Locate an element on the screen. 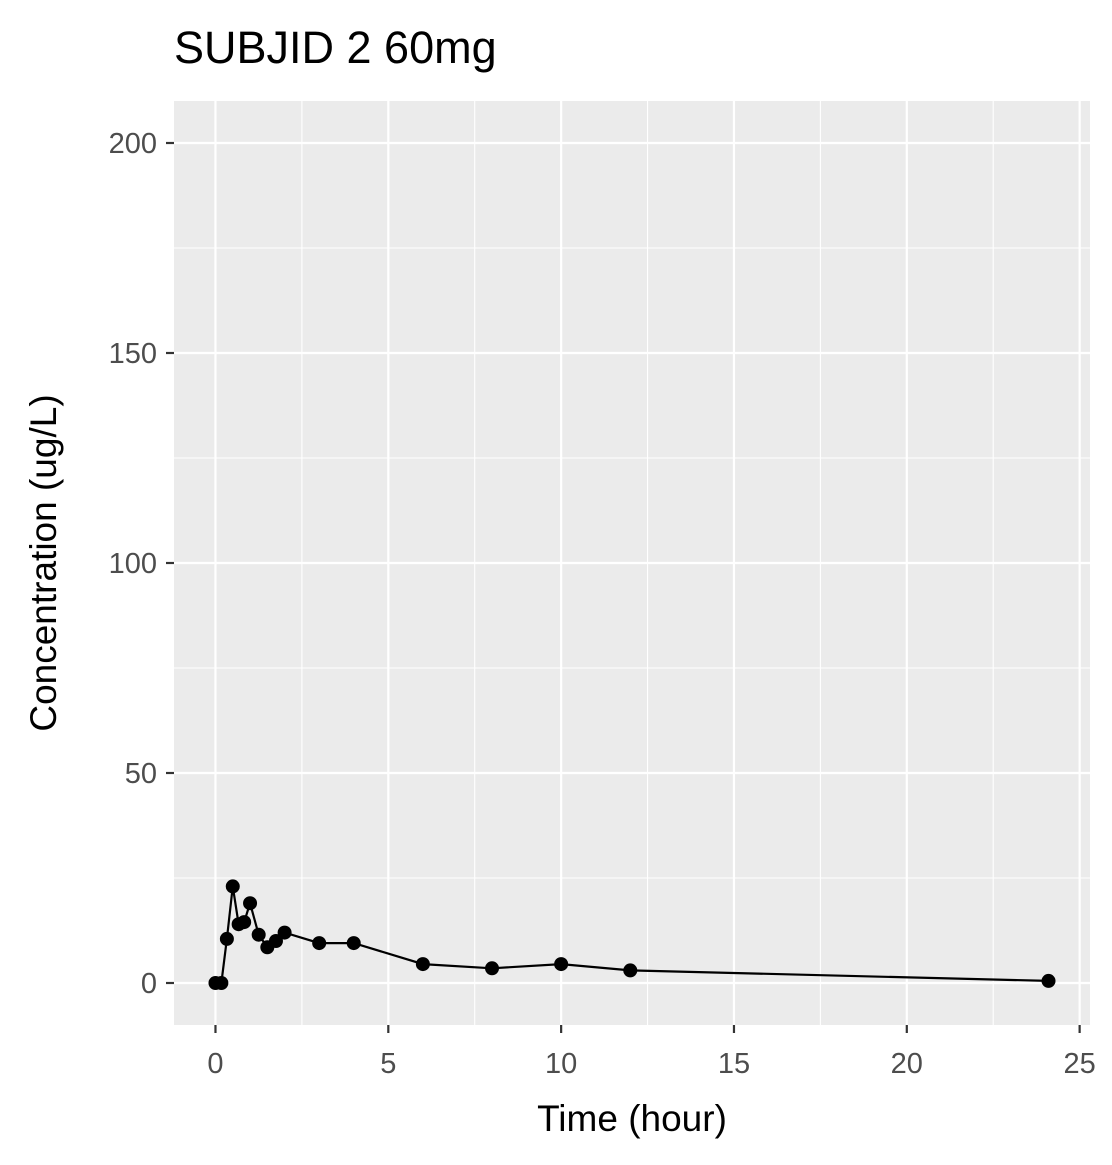 The image size is (1112, 1165). y-tick-label: 150 is located at coordinates (133, 354).